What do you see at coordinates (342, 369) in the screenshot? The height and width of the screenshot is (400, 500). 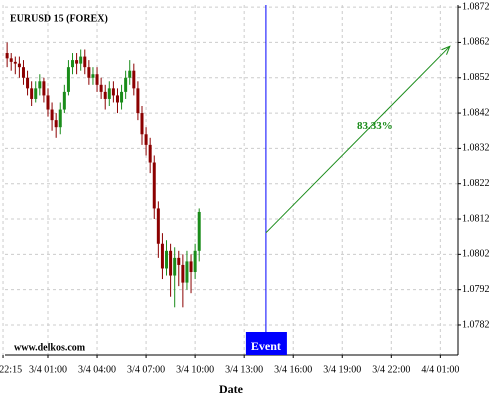 I see `x-tick-label: 3/4 19:00` at bounding box center [342, 369].